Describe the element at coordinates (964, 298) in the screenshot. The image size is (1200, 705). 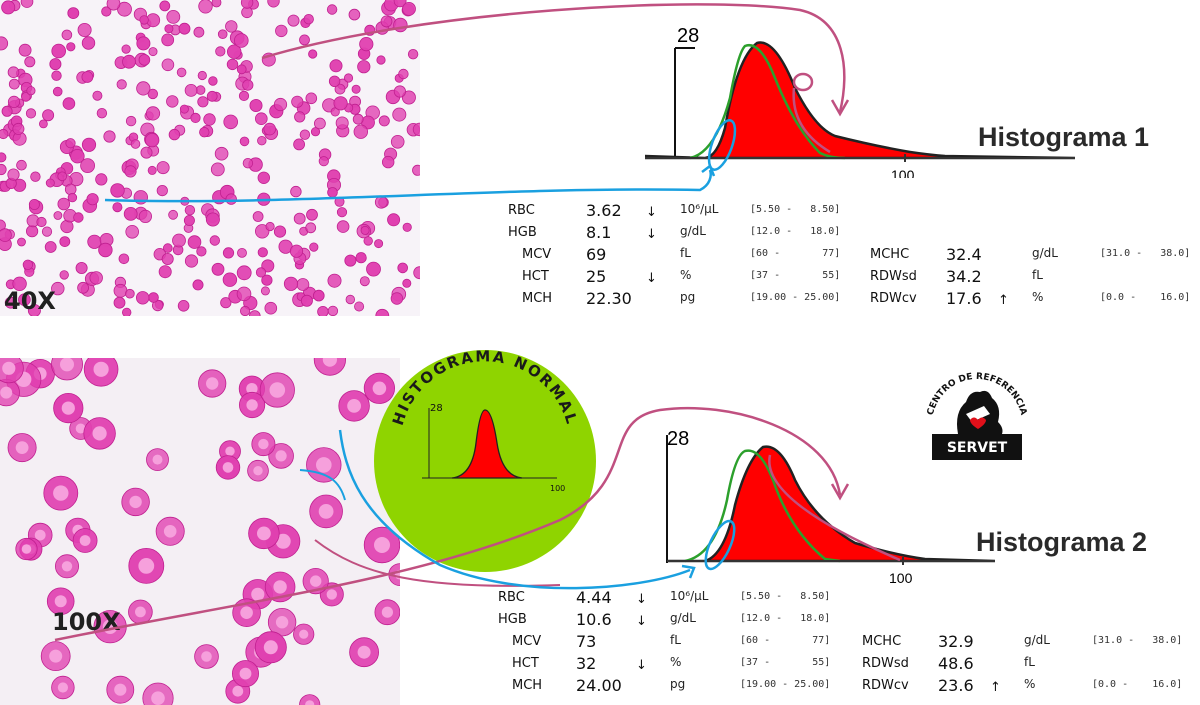
I see `lab-rdwcv-value: 17.6` at that location.